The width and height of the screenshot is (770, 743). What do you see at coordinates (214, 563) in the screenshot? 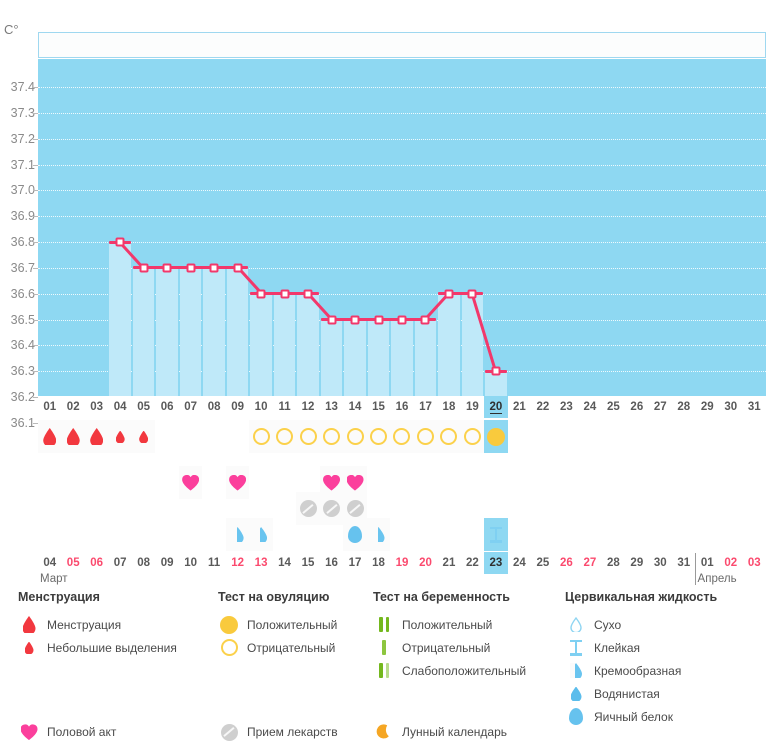
I see `calendar-date-cell: 11` at bounding box center [214, 563].